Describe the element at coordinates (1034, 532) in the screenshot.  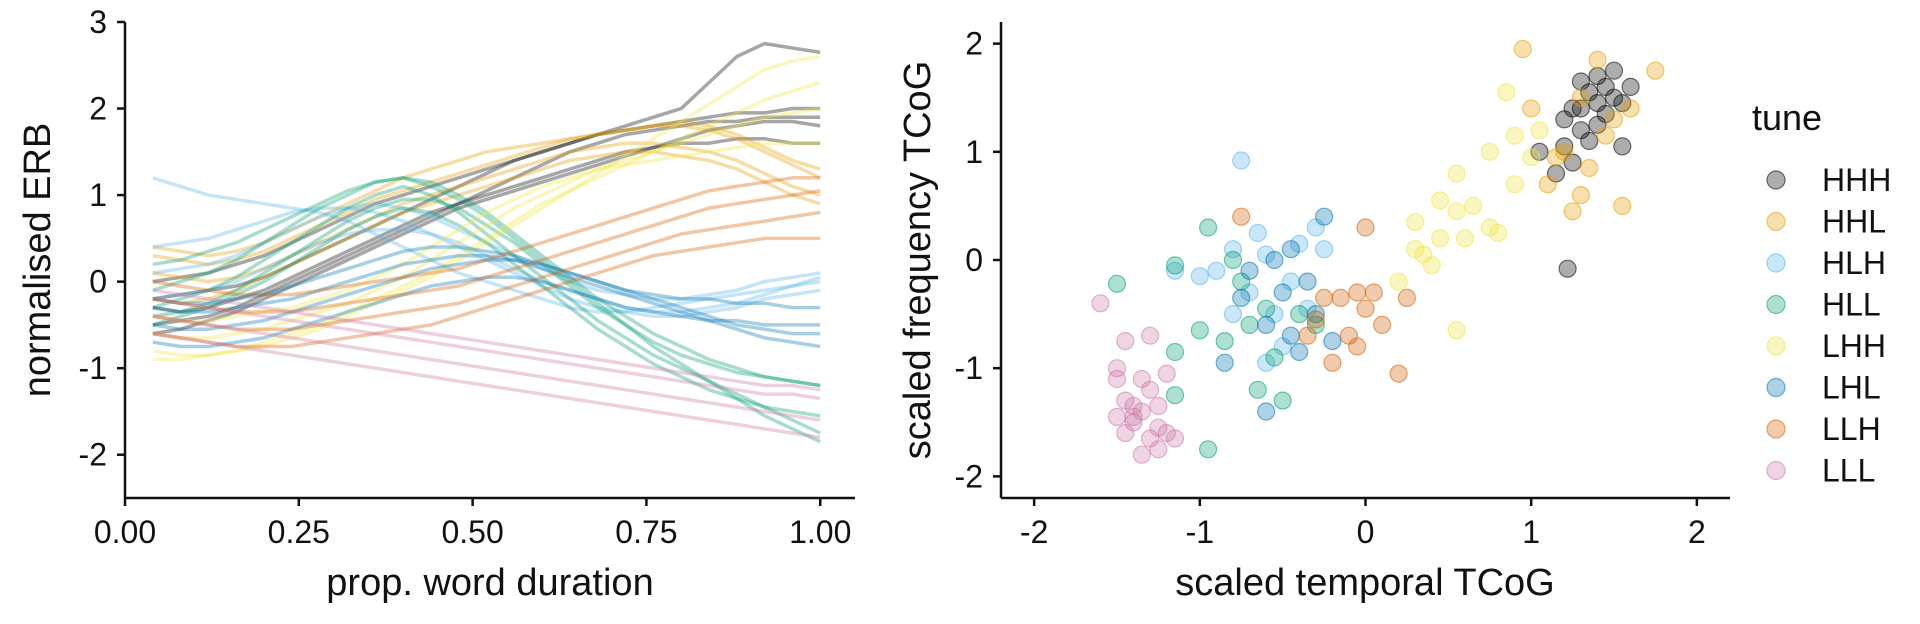
I see `right-x-tick-label: -2` at that location.